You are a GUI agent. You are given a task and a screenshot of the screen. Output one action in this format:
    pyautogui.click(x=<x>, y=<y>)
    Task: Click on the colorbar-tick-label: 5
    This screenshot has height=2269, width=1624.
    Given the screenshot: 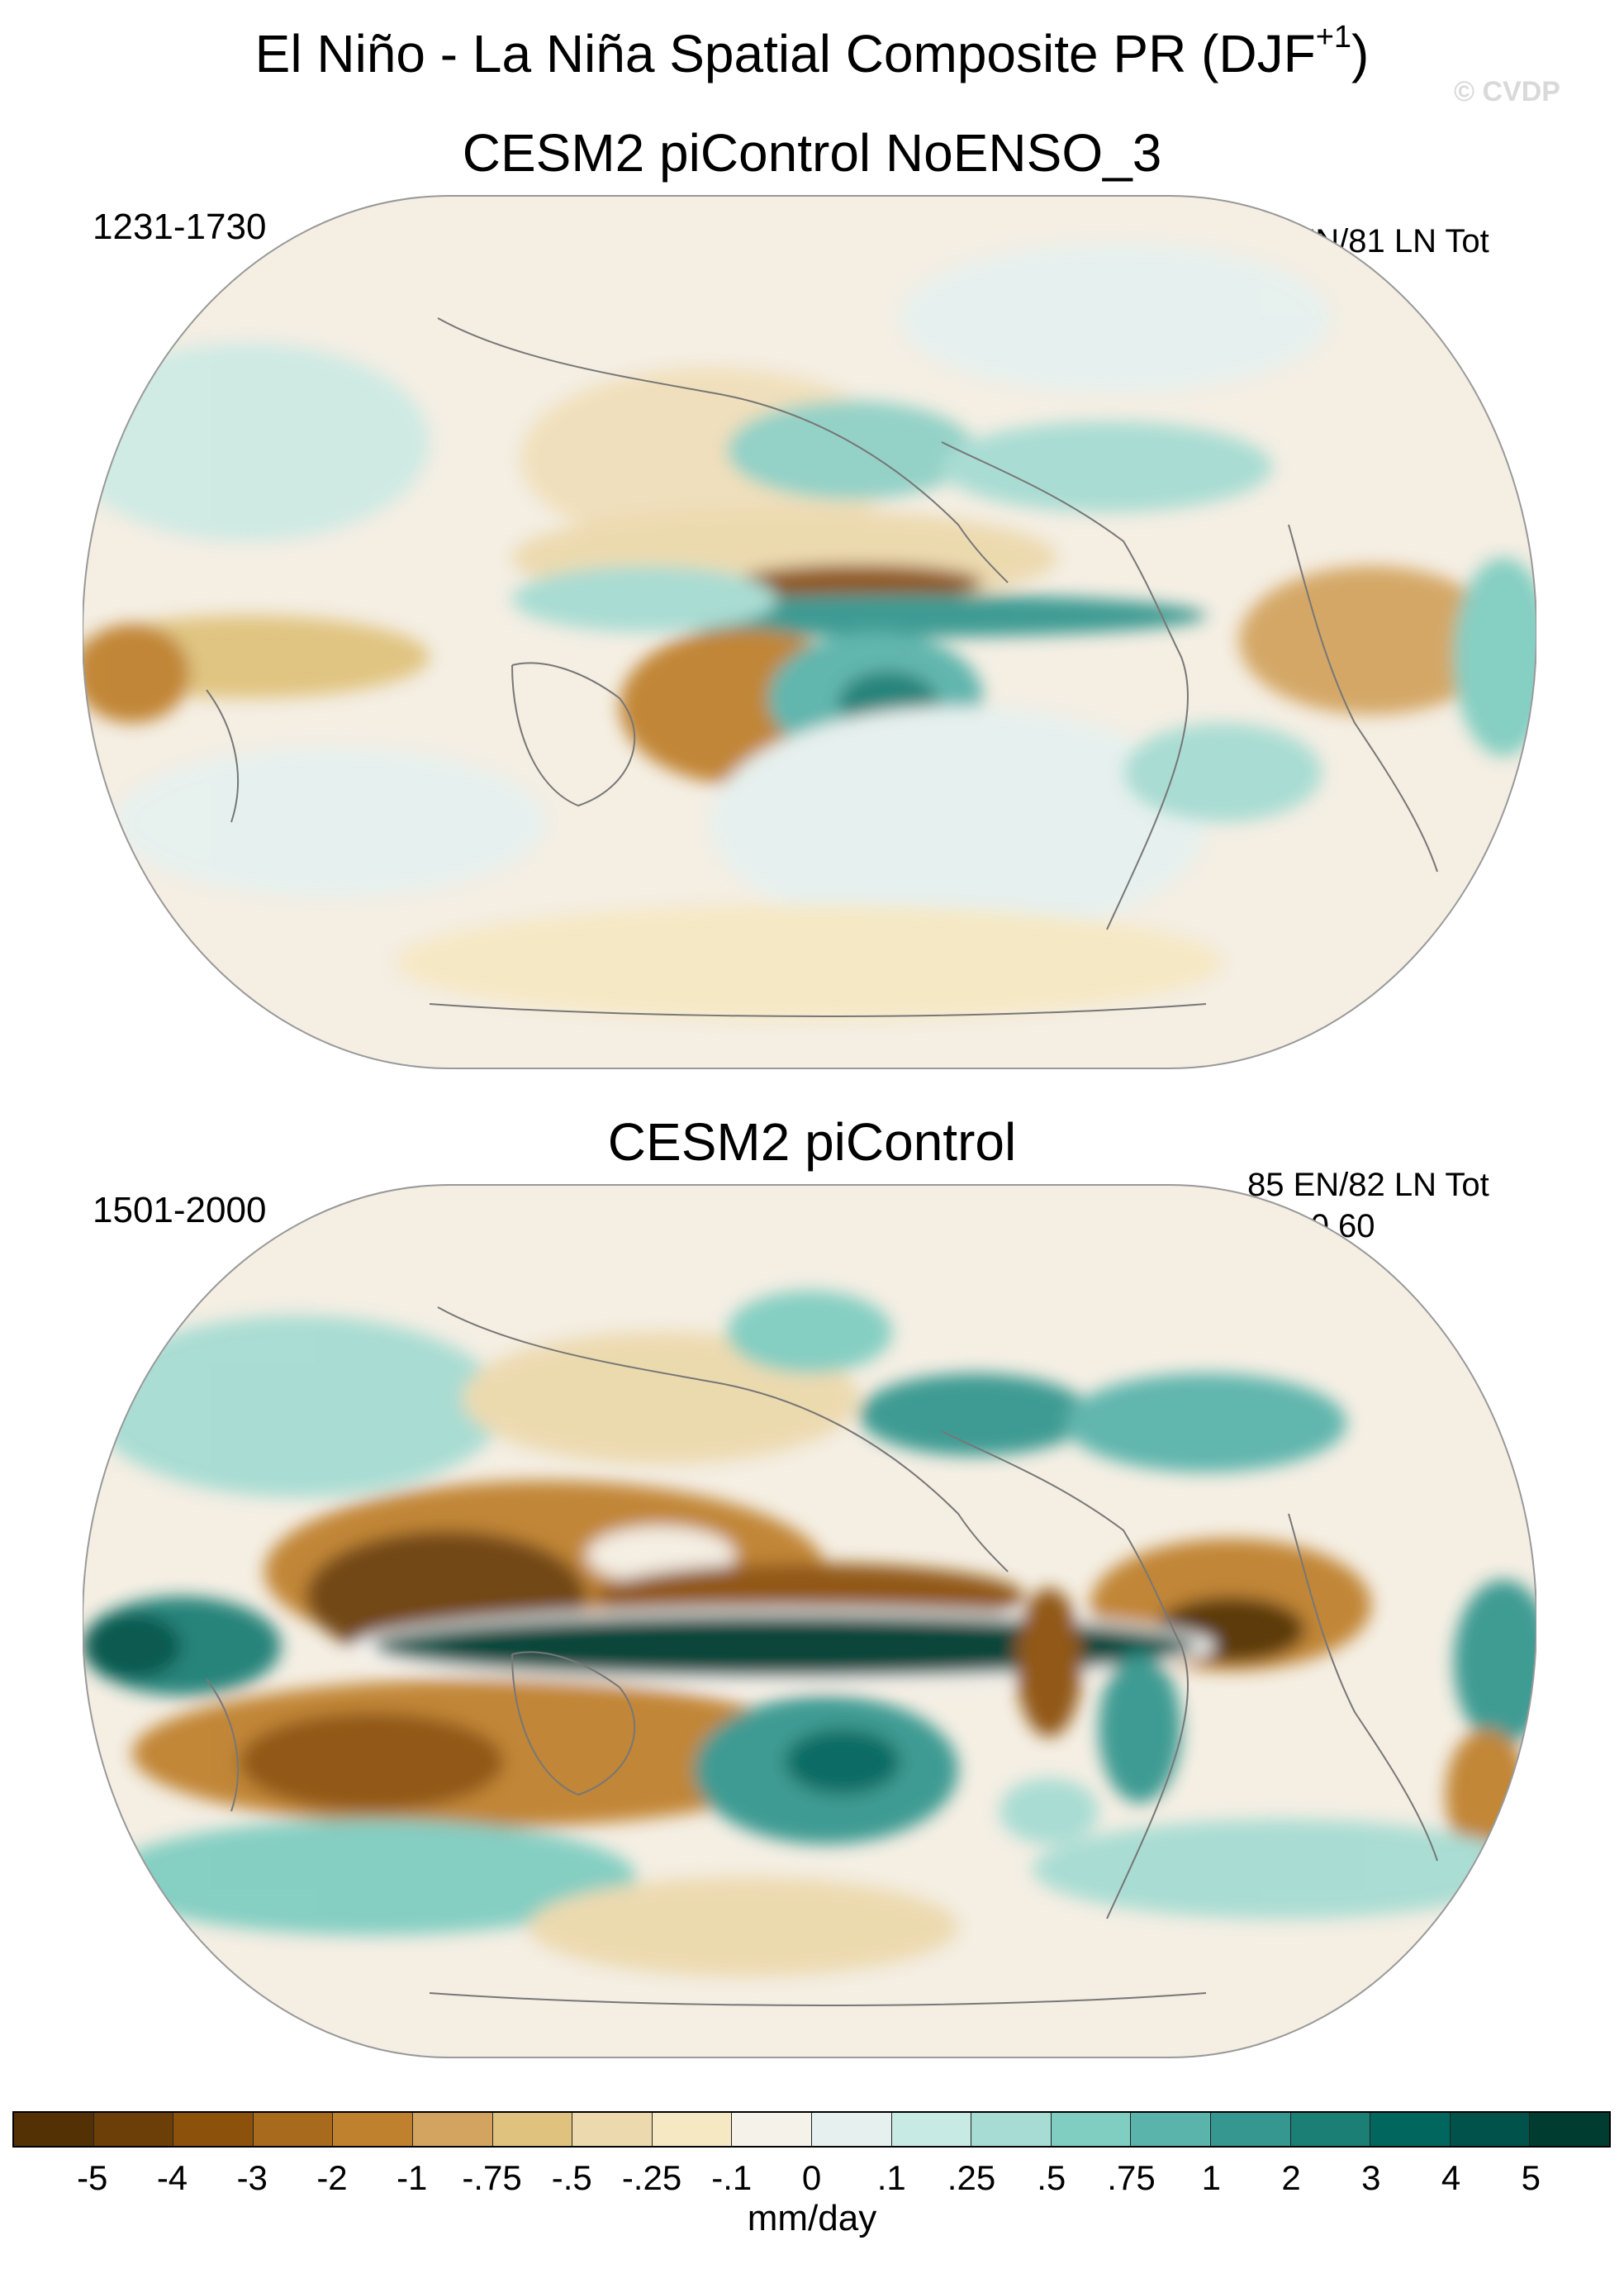 What is the action you would take?
    pyautogui.click(x=1531, y=2177)
    